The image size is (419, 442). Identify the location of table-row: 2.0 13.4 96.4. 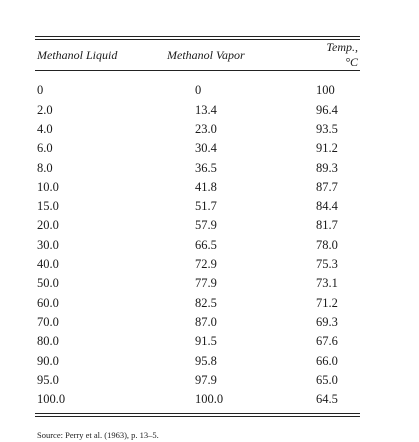
(197, 109).